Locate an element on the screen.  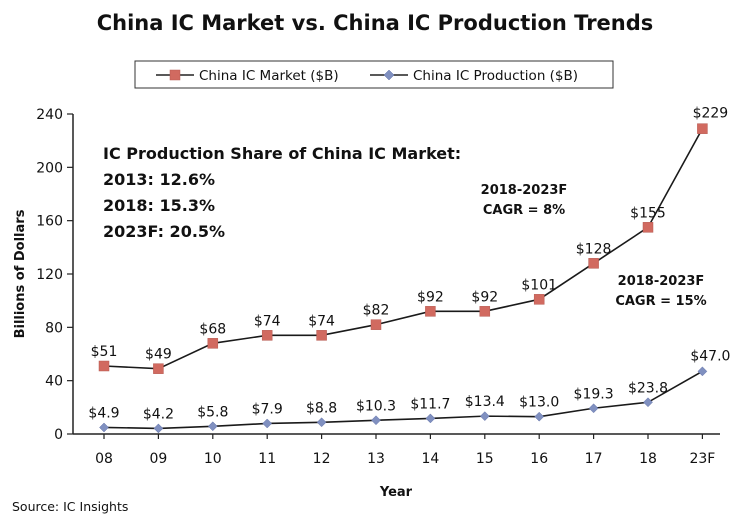
x-ticks: 08 09 10 11 12 13 14 15 16 17 18 23F is located at coordinates (405, 450).